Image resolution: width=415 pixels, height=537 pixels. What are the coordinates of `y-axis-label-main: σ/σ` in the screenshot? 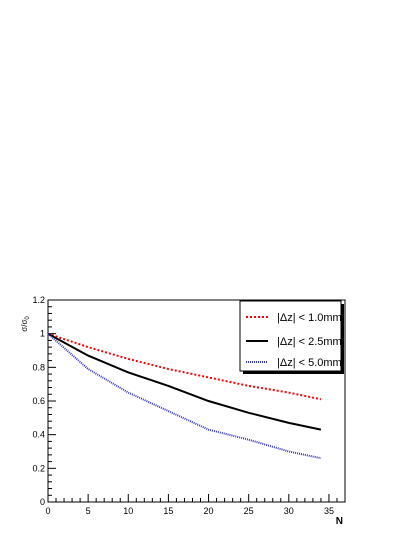 It's located at (24, 326).